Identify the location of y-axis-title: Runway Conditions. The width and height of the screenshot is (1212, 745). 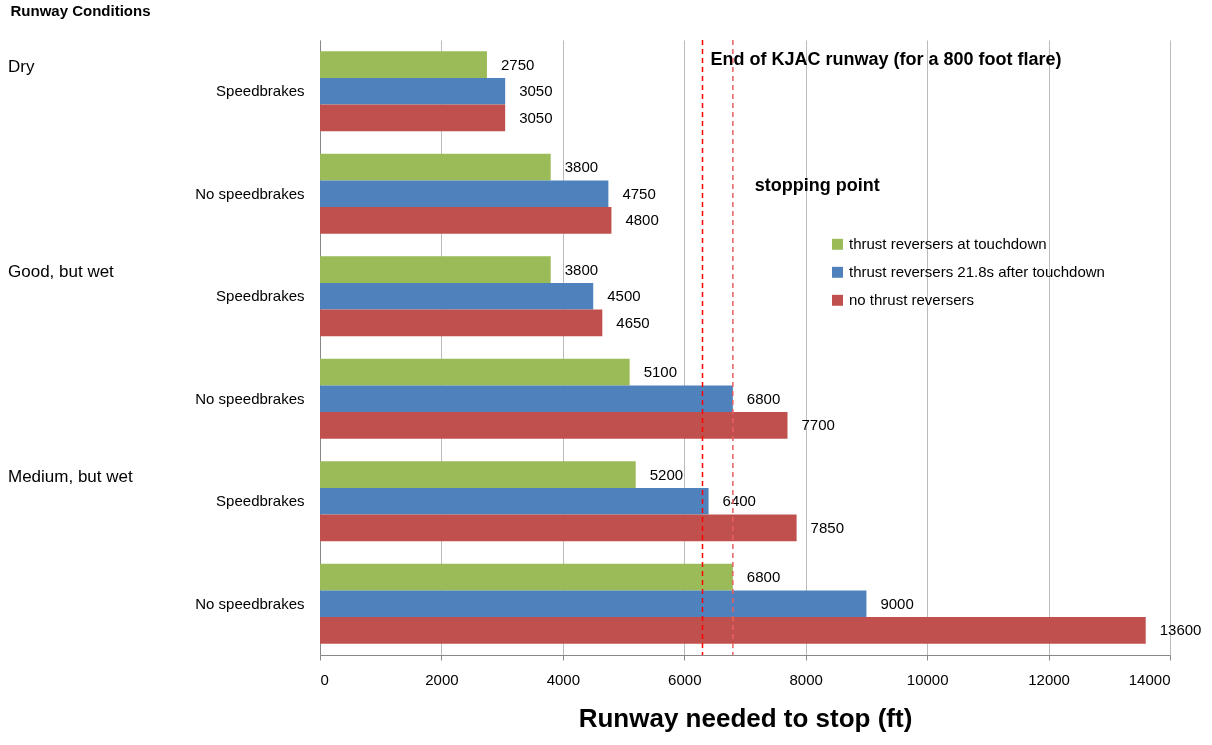
(80, 10).